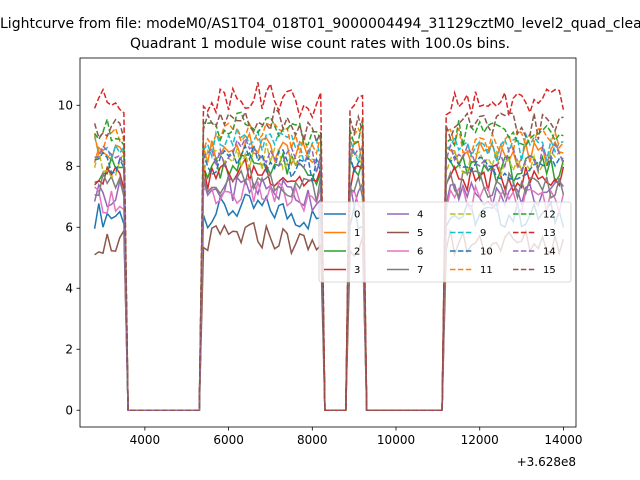 The image size is (640, 480). Describe the element at coordinates (420, 233) in the screenshot. I see `legend-label-5: 5` at that location.